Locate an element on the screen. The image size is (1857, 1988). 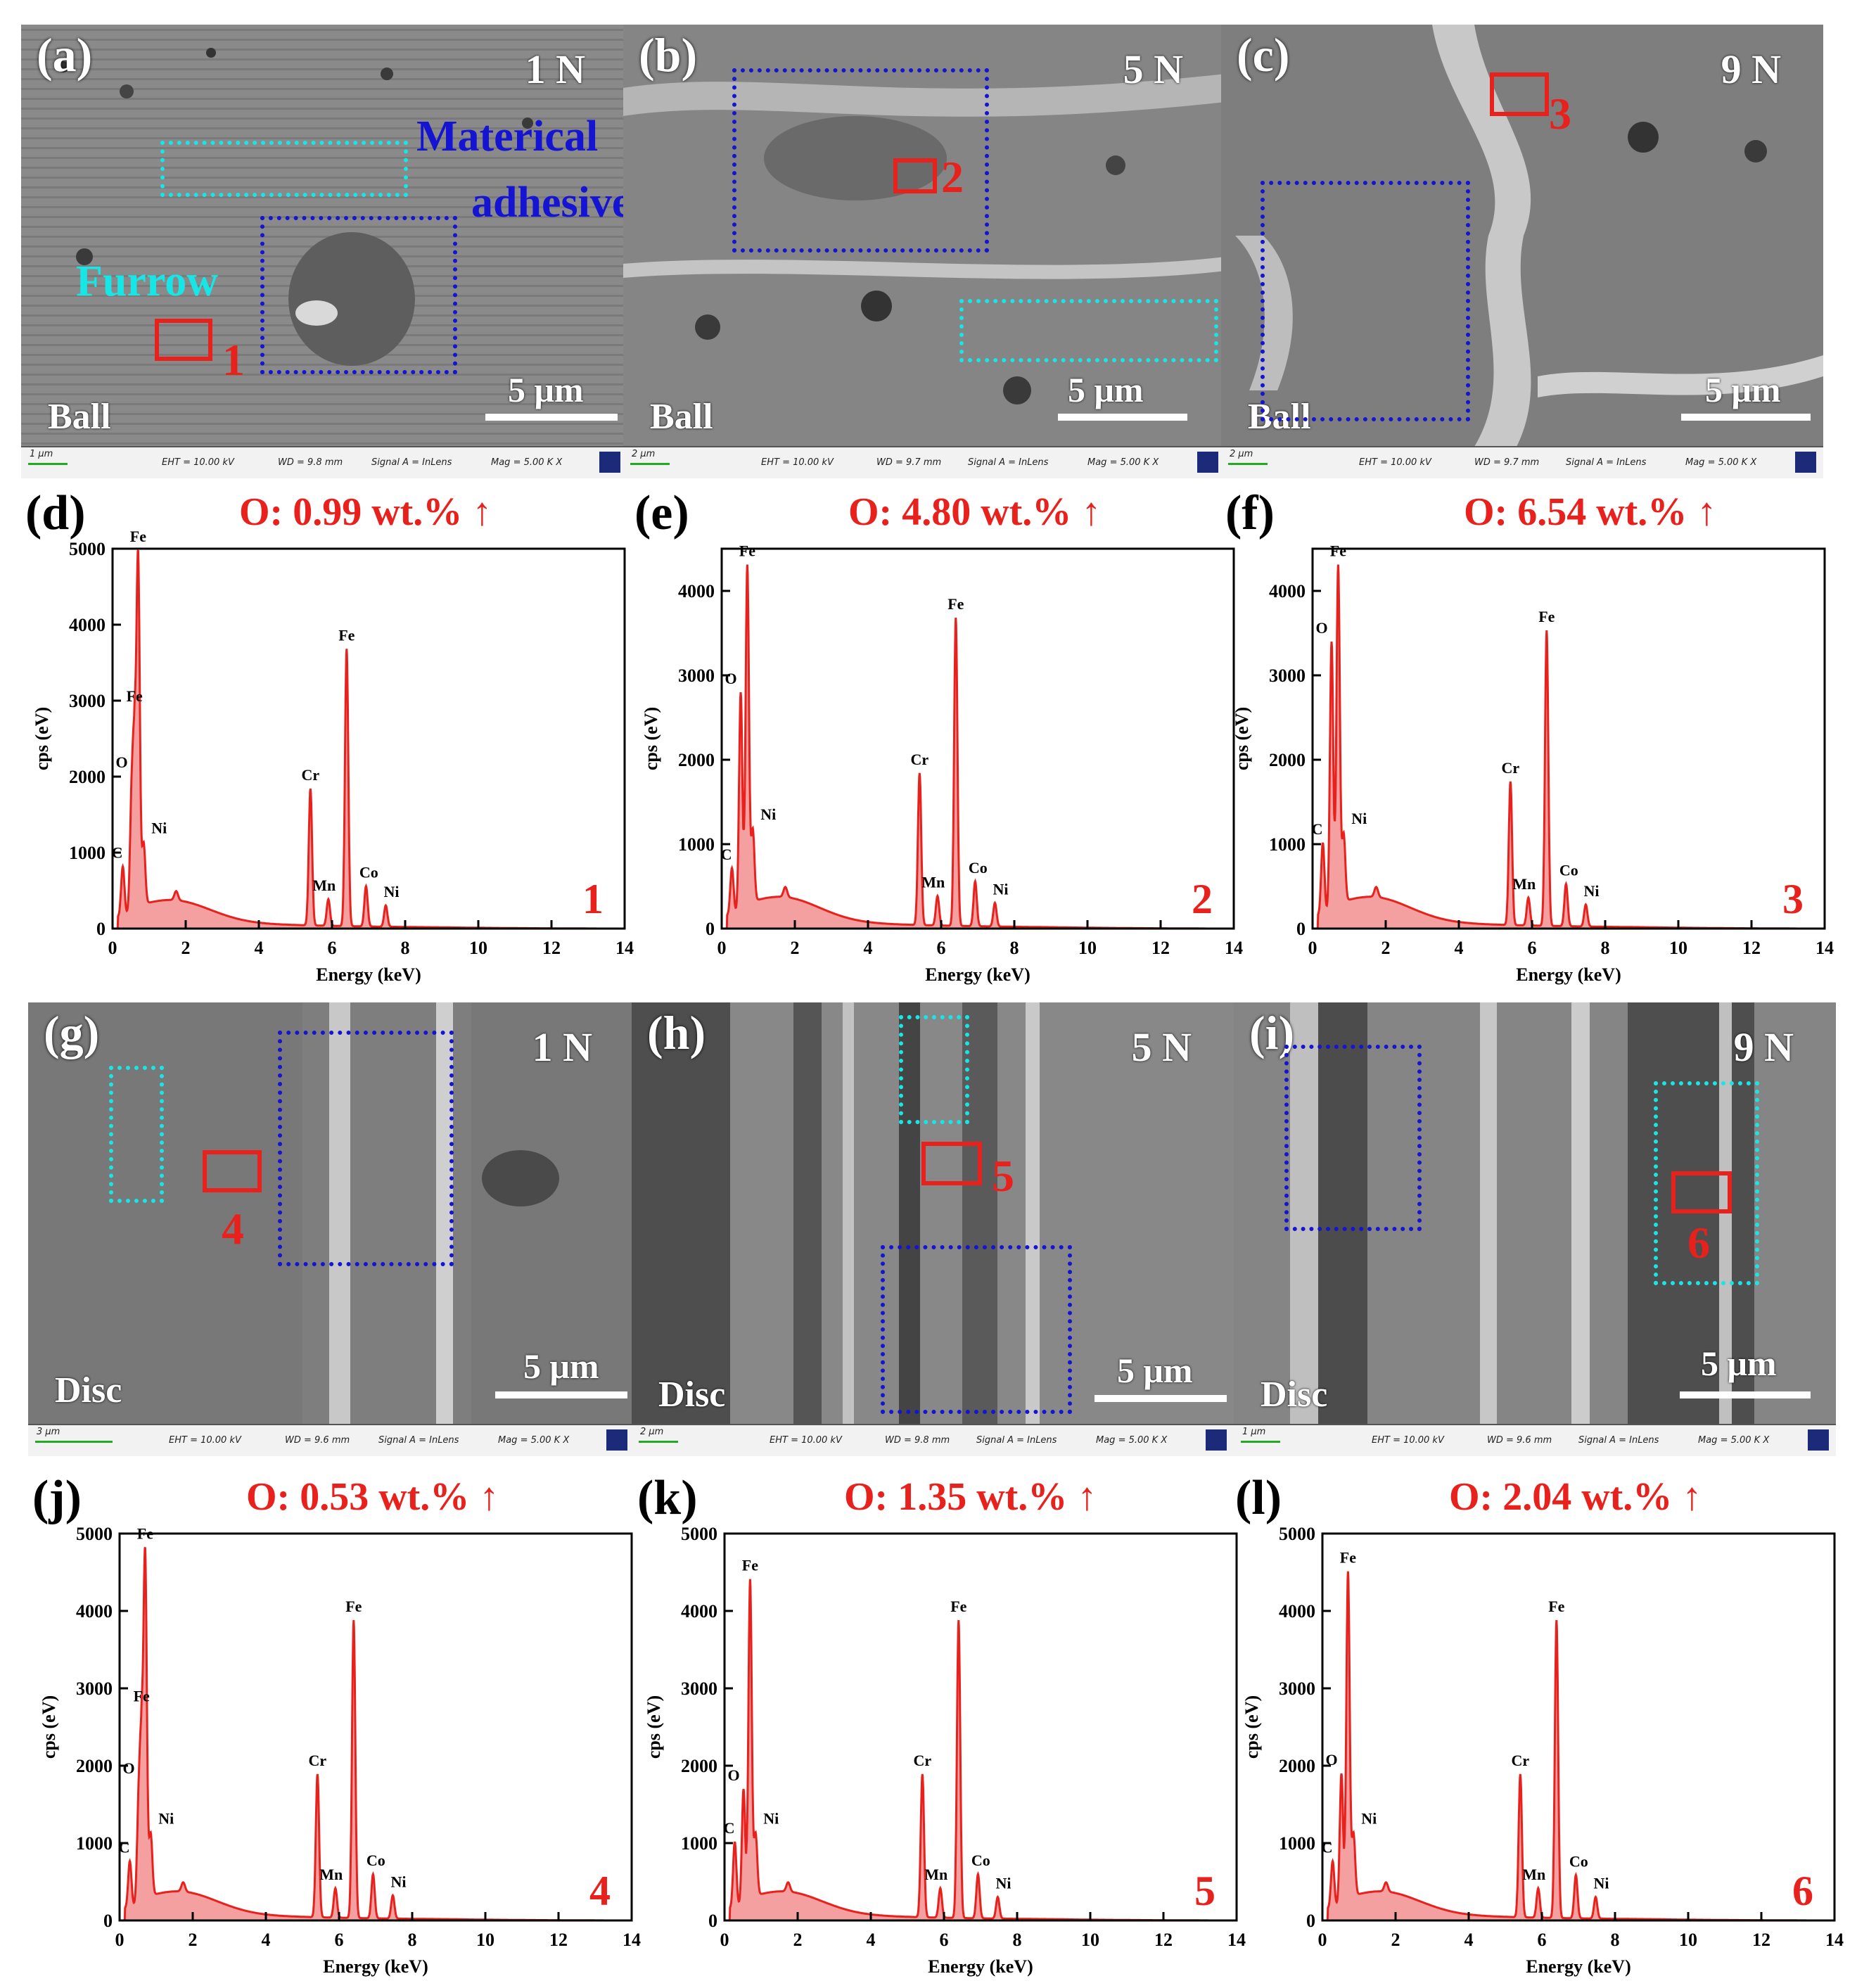
mini-scale-text: 2 μm is located at coordinates (1241, 454).